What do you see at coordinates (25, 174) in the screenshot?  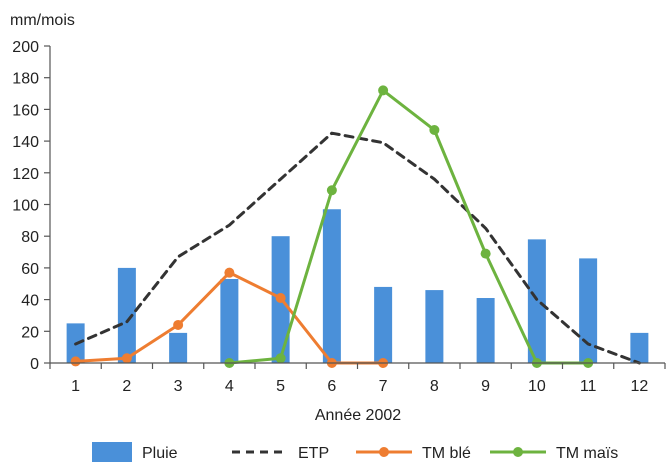 I see `y-tick-label: 120` at bounding box center [25, 174].